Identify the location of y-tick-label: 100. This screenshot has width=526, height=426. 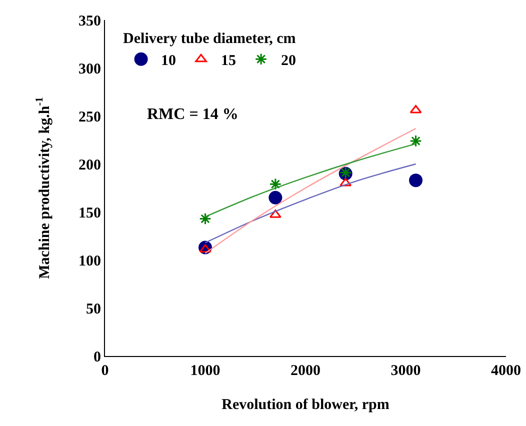
(89, 261).